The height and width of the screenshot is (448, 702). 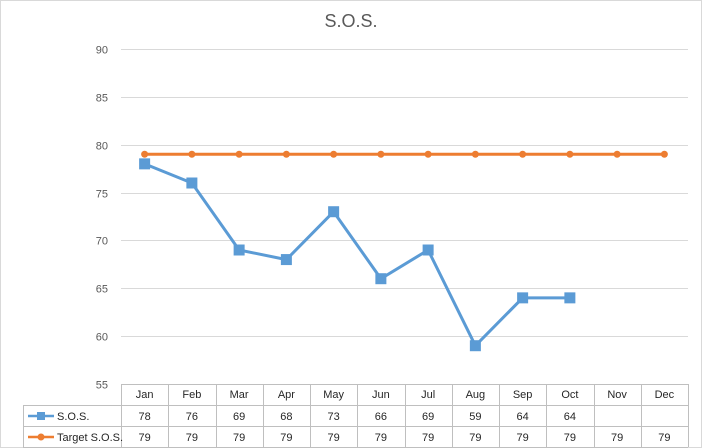 What do you see at coordinates (381, 395) in the screenshot?
I see `x-tick-label: Jun` at bounding box center [381, 395].